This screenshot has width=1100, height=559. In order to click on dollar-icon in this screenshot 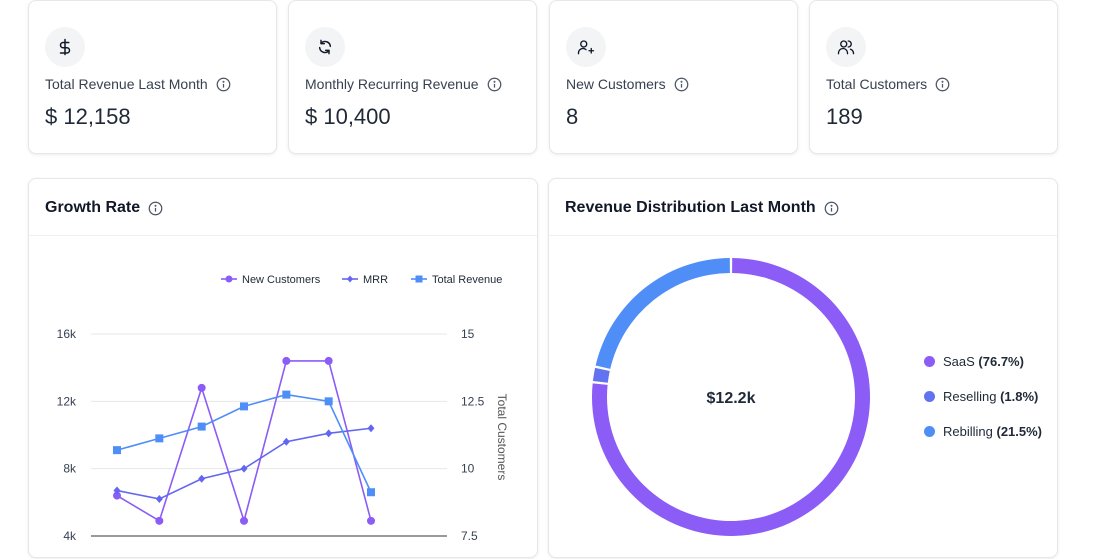, I will do `click(65, 47)`.